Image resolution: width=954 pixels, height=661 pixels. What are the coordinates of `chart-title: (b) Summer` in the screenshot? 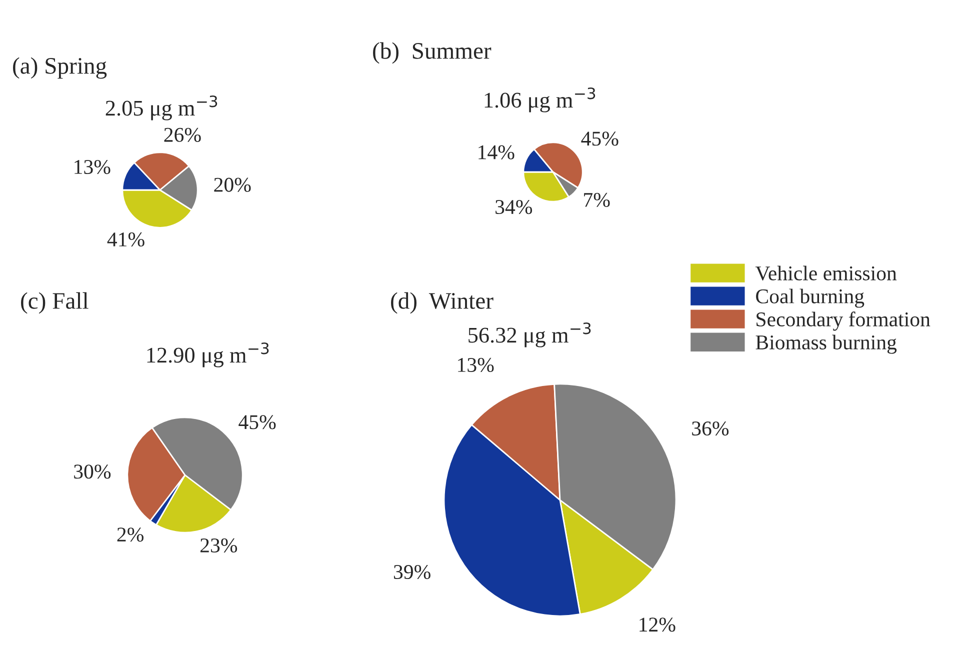 It's located at (432, 53).